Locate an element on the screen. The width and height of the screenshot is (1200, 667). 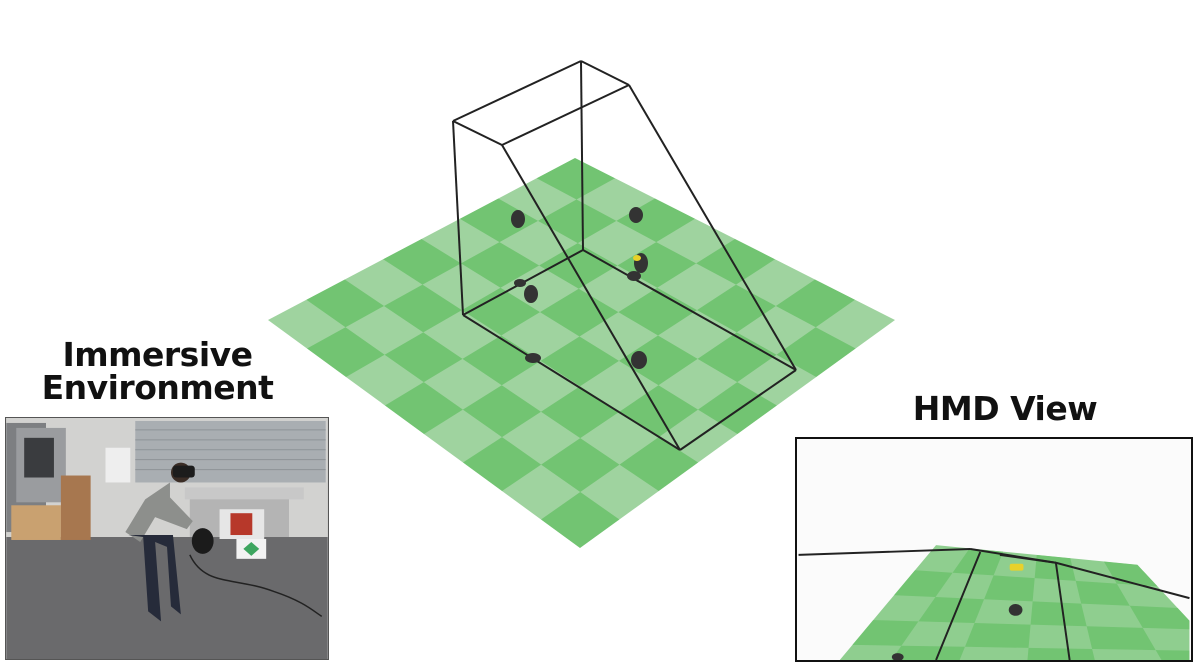
immersive-environment-photo is located at coordinates (167, 538).